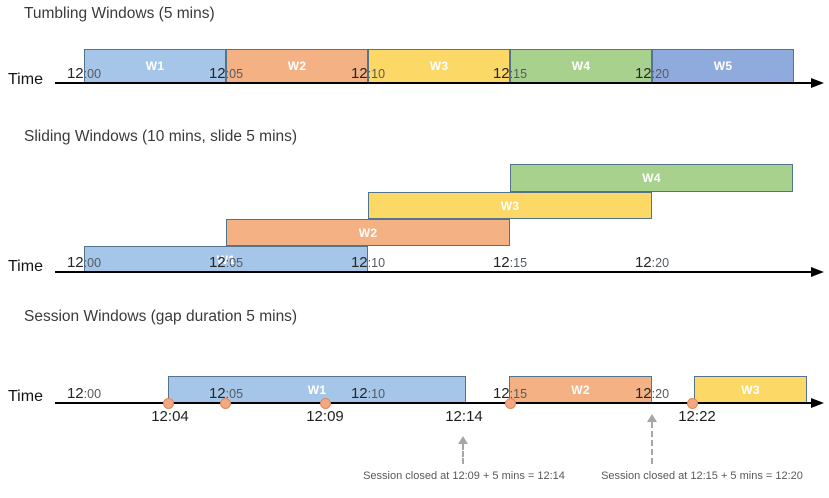 The width and height of the screenshot is (829, 498). I want to click on tumbling-time-axis-label: Time, so click(25, 79).